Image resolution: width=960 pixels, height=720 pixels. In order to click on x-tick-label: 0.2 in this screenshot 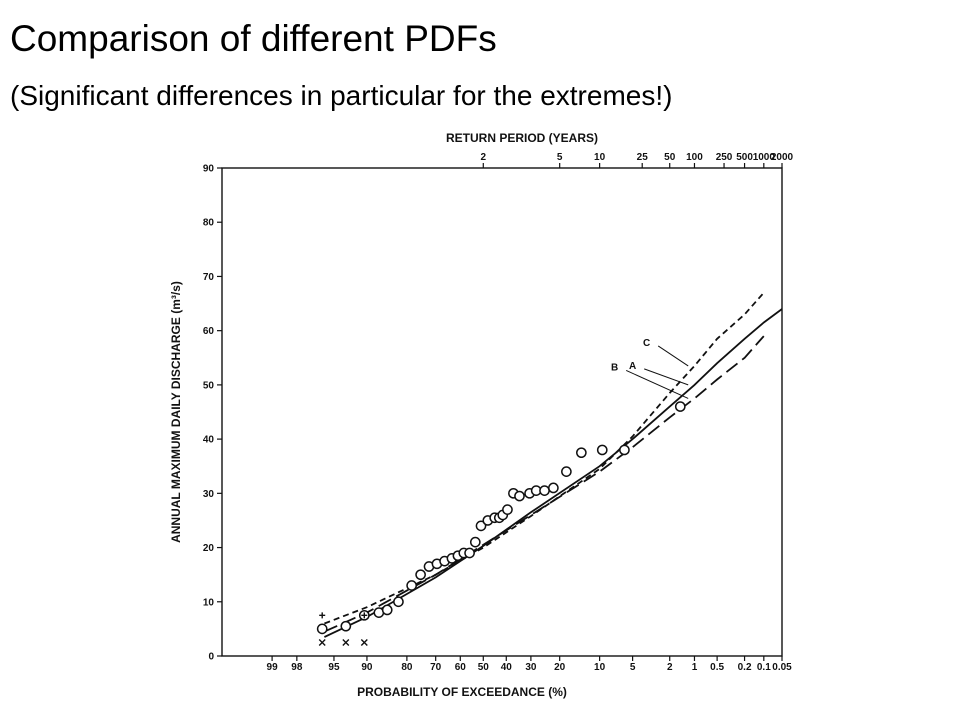, I will do `click(745, 667)`.